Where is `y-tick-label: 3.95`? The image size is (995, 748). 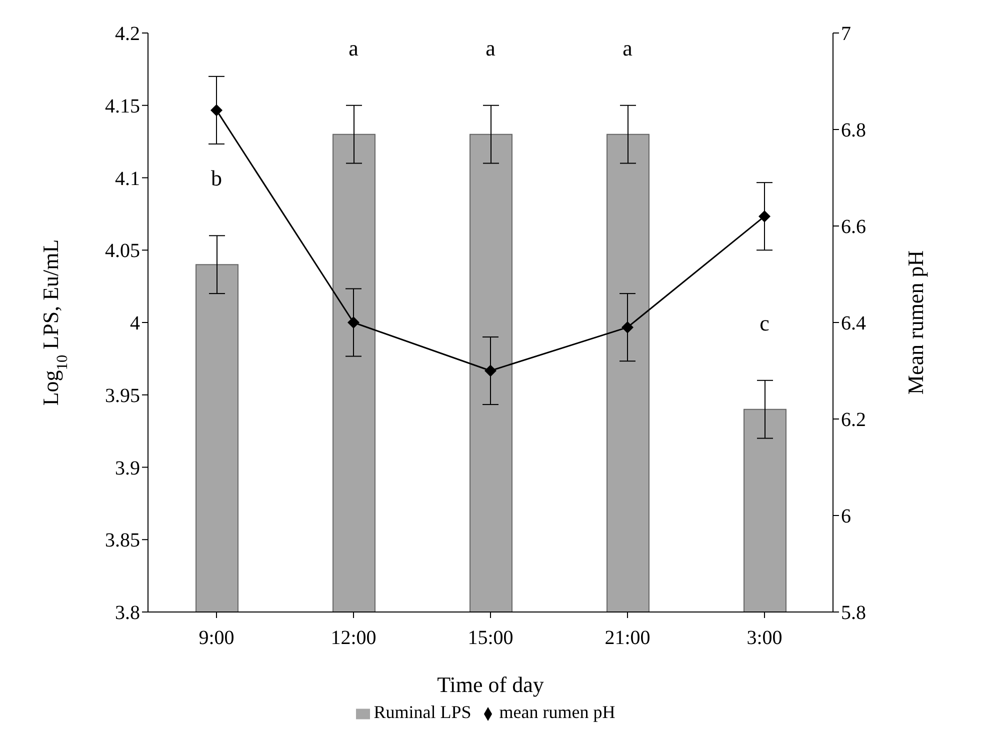 y-tick-label: 3.95 is located at coordinates (122, 395).